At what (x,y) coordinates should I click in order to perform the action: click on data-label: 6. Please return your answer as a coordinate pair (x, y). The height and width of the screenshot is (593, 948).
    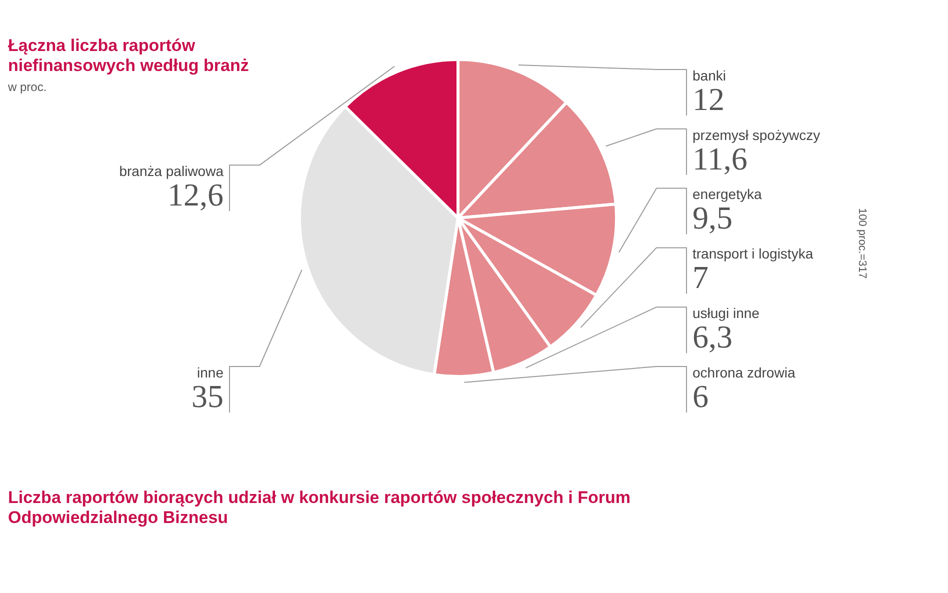
    Looking at the image, I should click on (700, 396).